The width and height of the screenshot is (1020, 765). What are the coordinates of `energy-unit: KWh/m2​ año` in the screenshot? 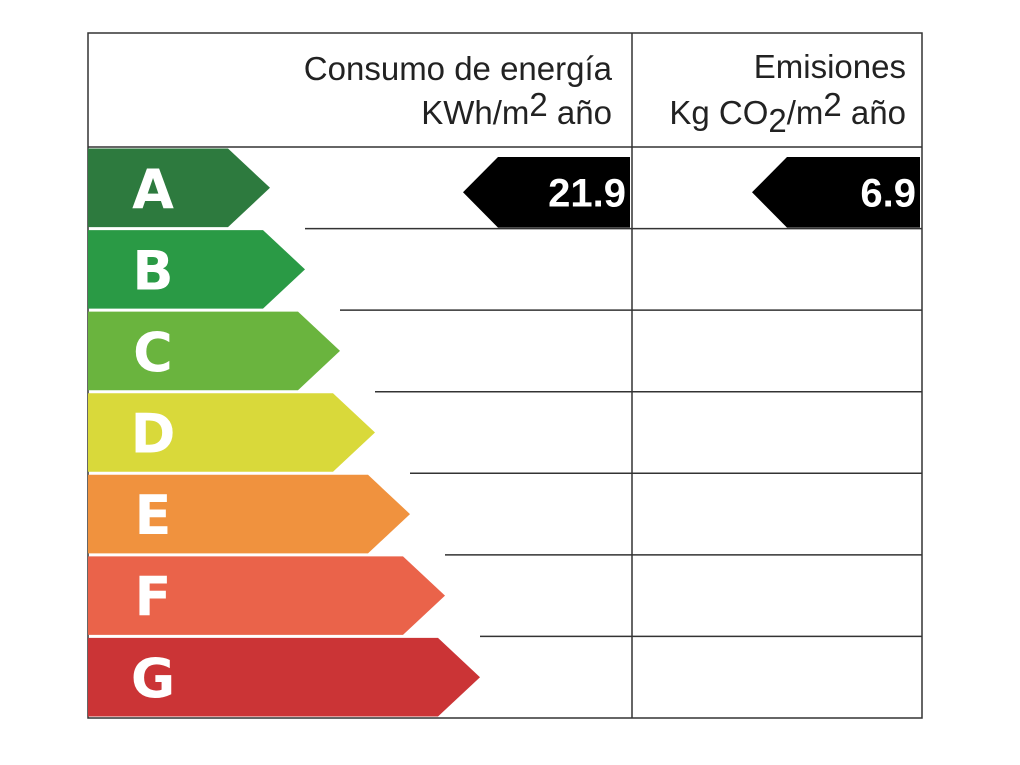 It's located at (516, 108).